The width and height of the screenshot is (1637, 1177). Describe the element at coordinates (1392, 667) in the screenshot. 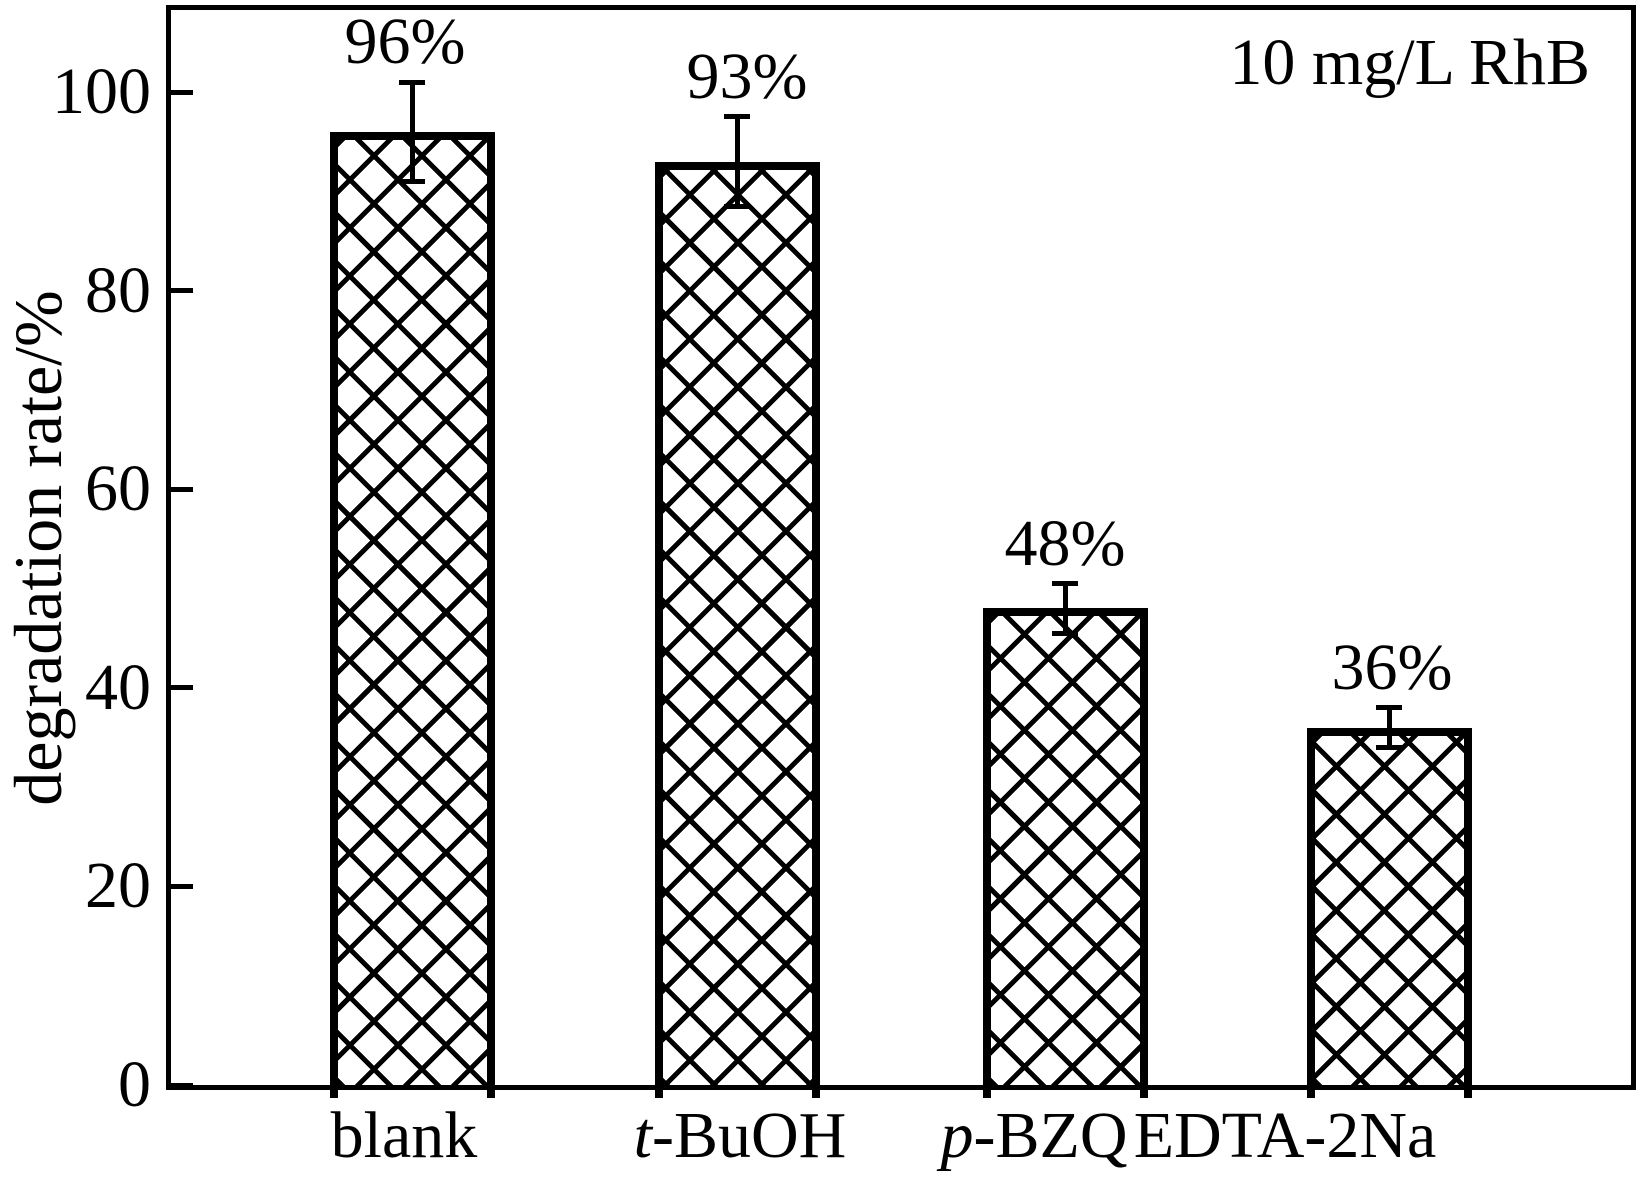

I see `bar-value-label: 36%` at that location.